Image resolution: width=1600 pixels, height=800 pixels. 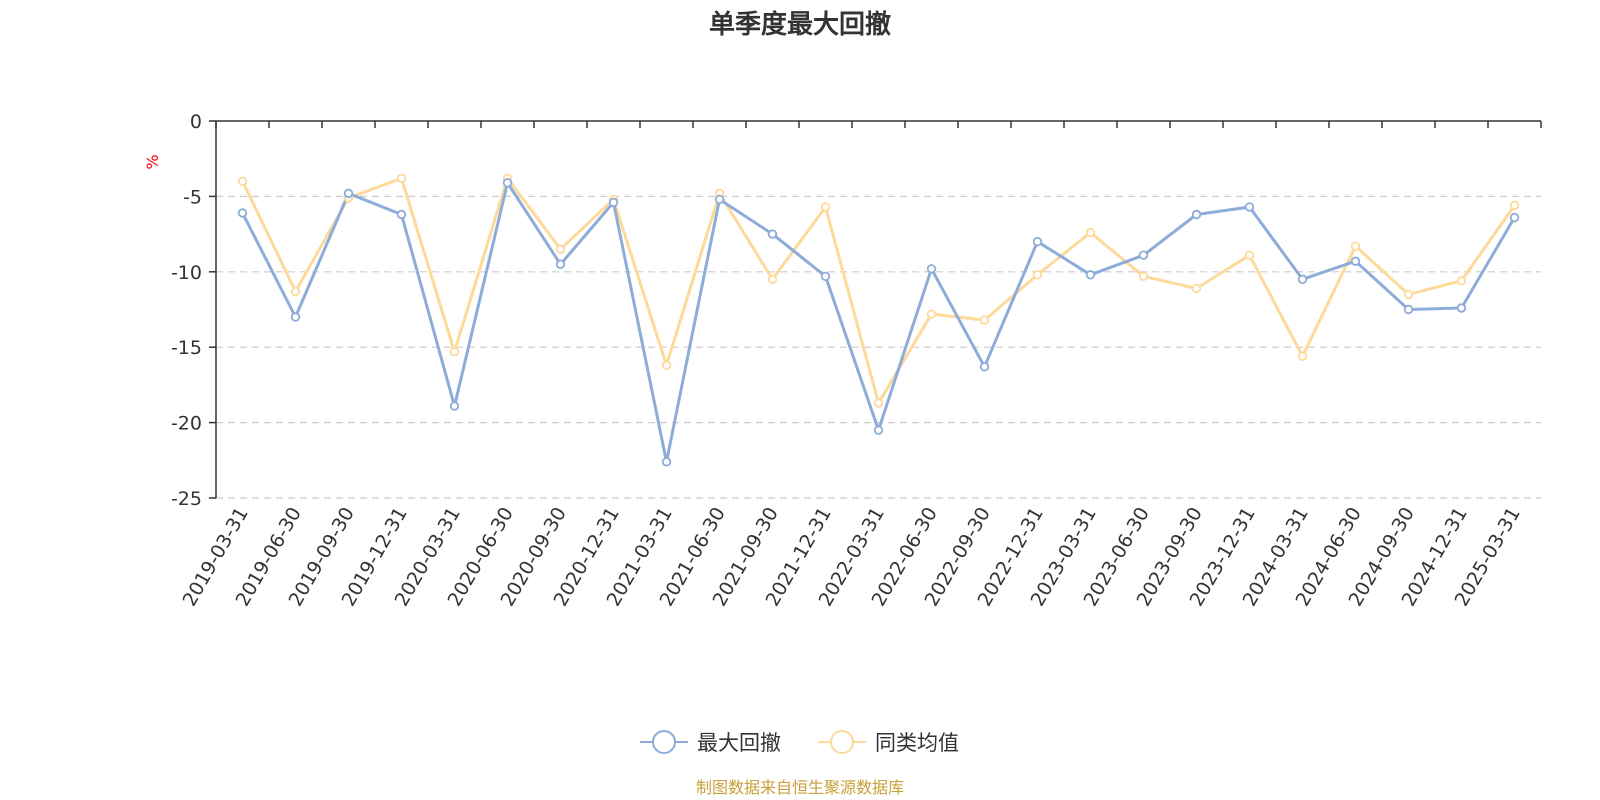 I want to click on legend-label: 同类均值, so click(x=917, y=743).